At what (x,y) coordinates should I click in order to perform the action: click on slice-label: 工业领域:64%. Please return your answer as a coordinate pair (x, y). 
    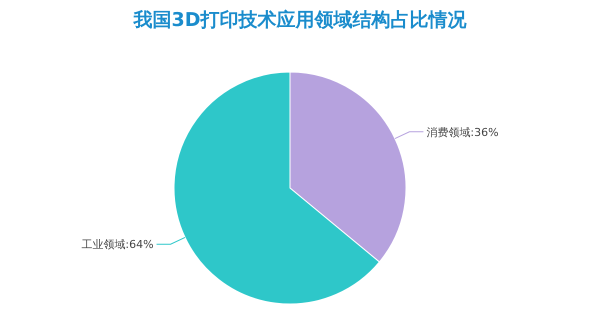
    Looking at the image, I should click on (117, 245).